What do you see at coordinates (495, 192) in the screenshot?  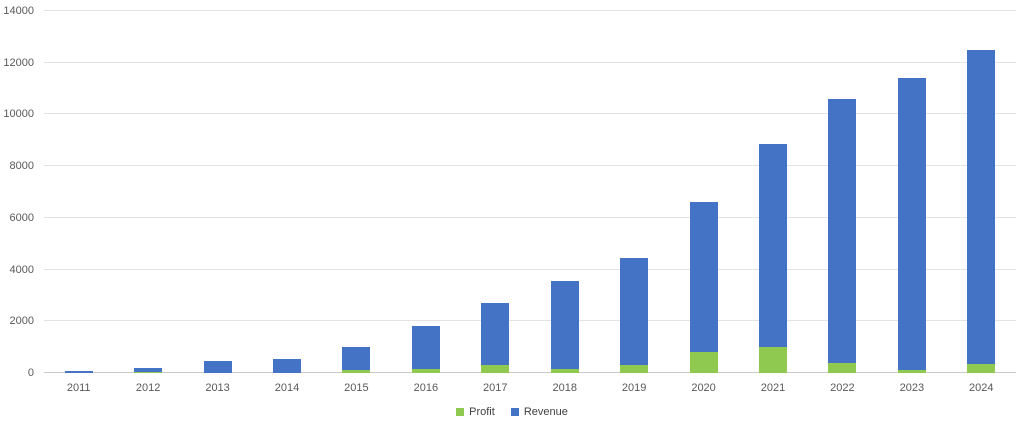 I see `bar-2017` at bounding box center [495, 192].